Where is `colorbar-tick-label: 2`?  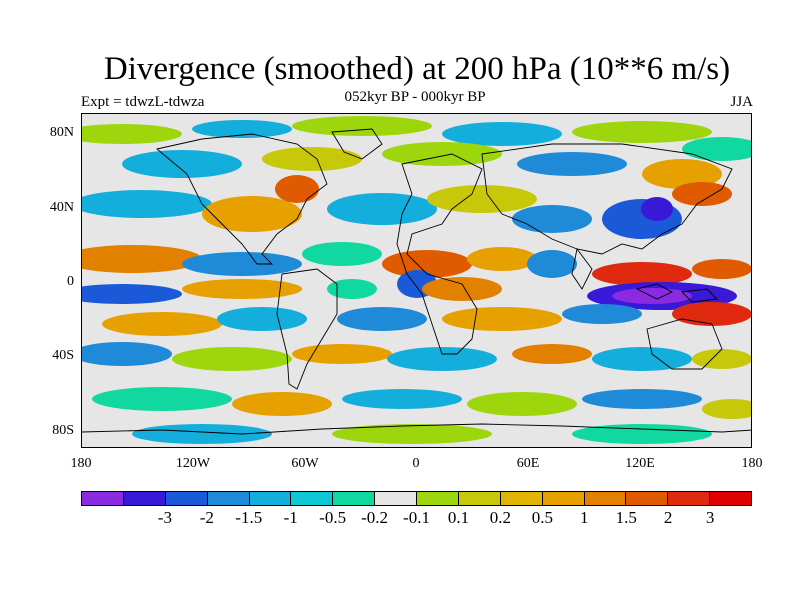 colorbar-tick-label: 2 is located at coordinates (668, 517).